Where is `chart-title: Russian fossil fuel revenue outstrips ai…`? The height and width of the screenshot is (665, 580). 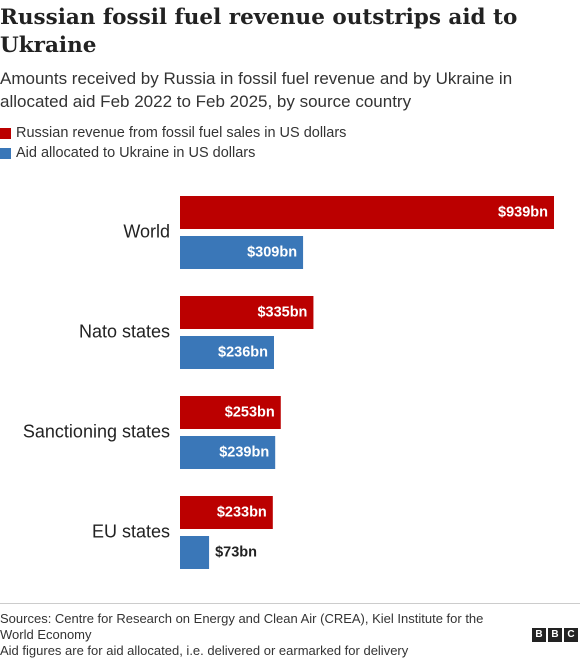 chart-title: Russian fossil fuel revenue outstrips ai… is located at coordinates (259, 31).